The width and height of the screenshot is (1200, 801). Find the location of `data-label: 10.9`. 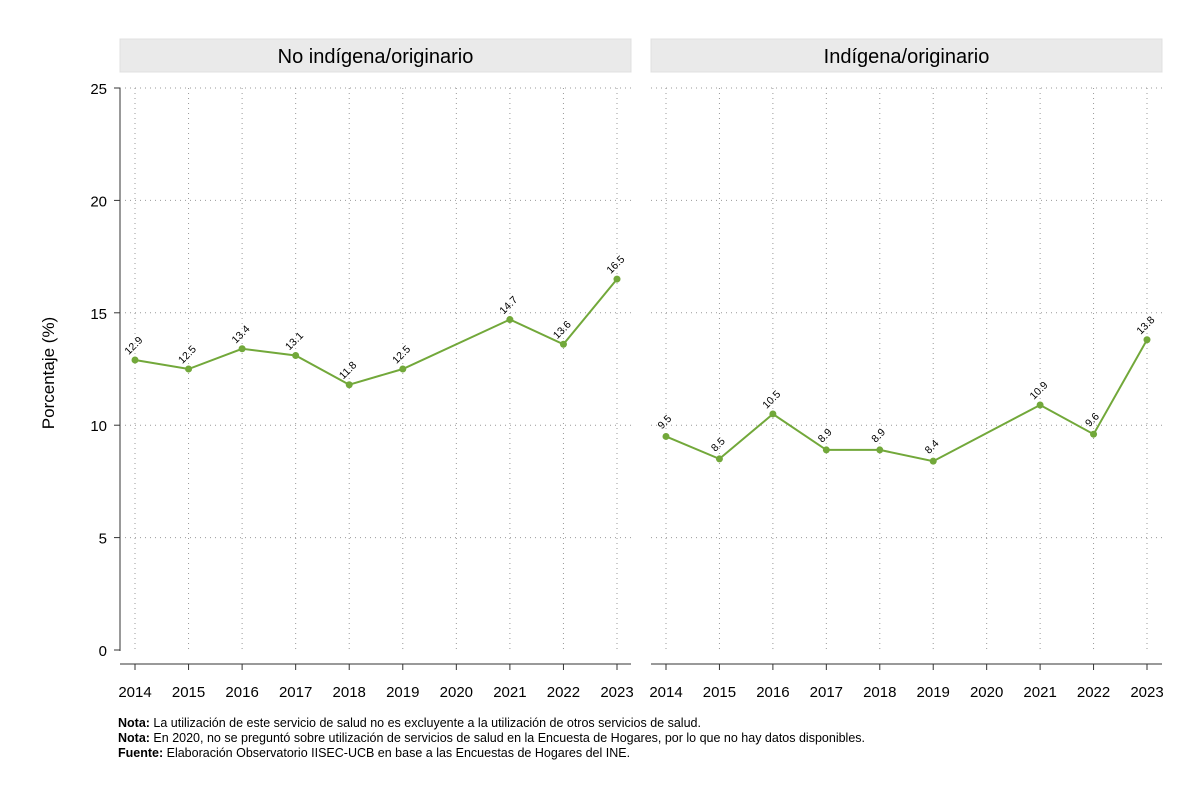

data-label: 10.9 is located at coordinates (1039, 390).